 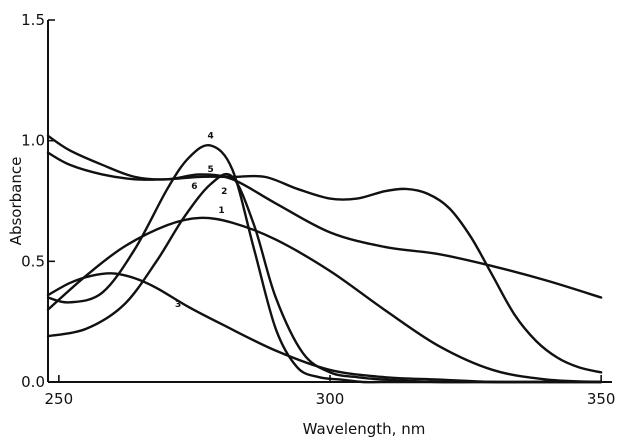 What do you see at coordinates (16, 201) in the screenshot?
I see `y-axis-title: Absorbance` at bounding box center [16, 201].